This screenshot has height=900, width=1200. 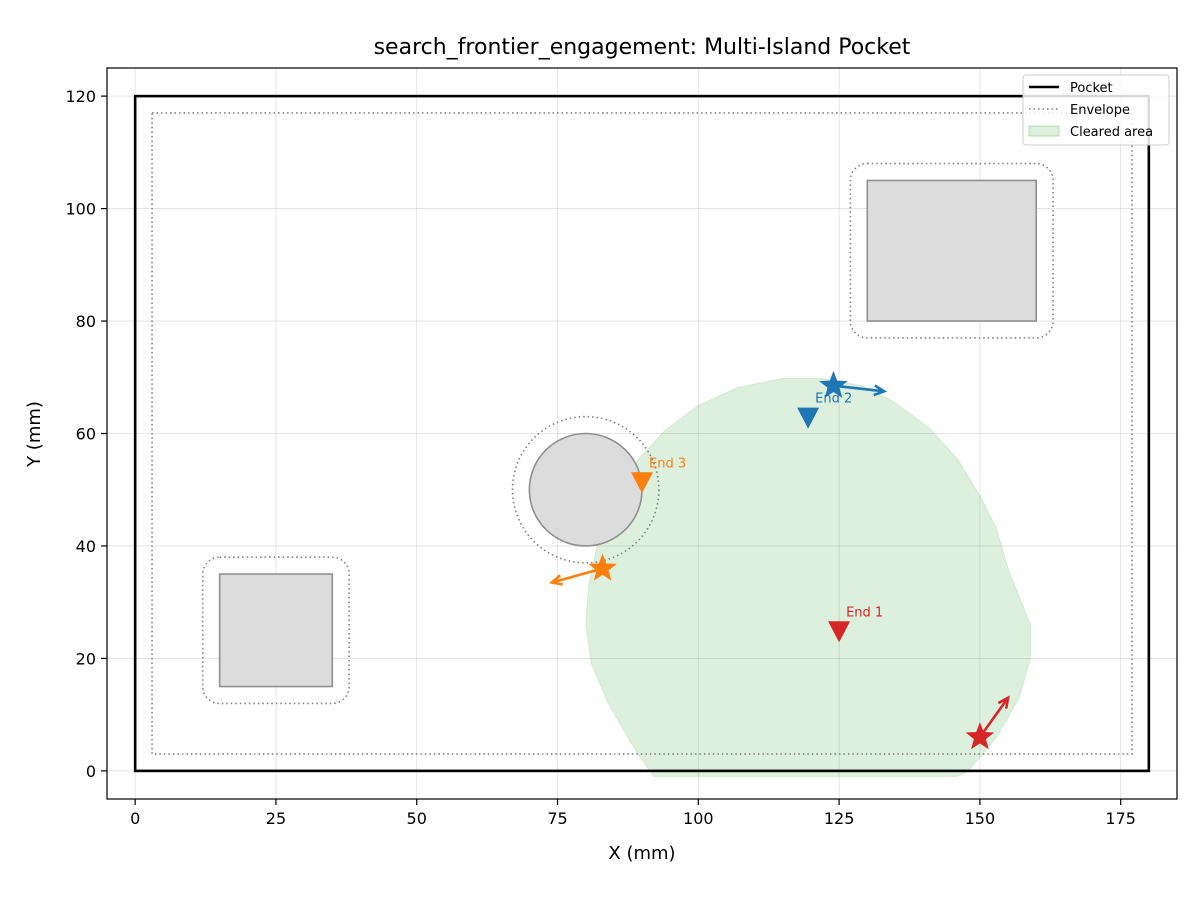 I want to click on tool-1-end-marker, so click(x=839, y=632).